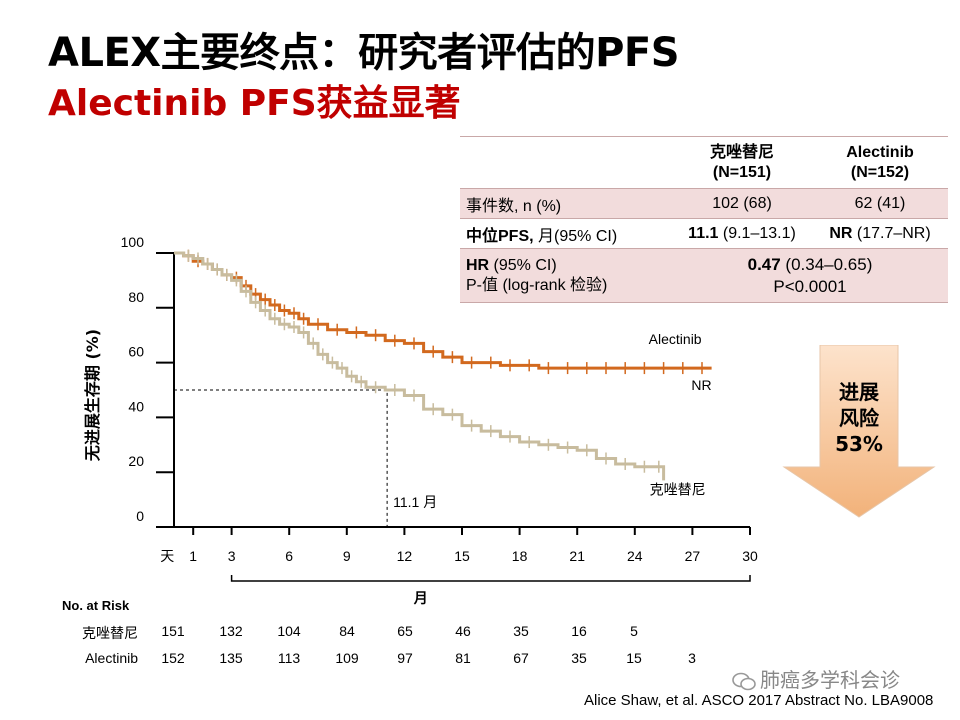 This screenshot has width=960, height=720. I want to click on events-crizotinib: 102 (68), so click(742, 203).